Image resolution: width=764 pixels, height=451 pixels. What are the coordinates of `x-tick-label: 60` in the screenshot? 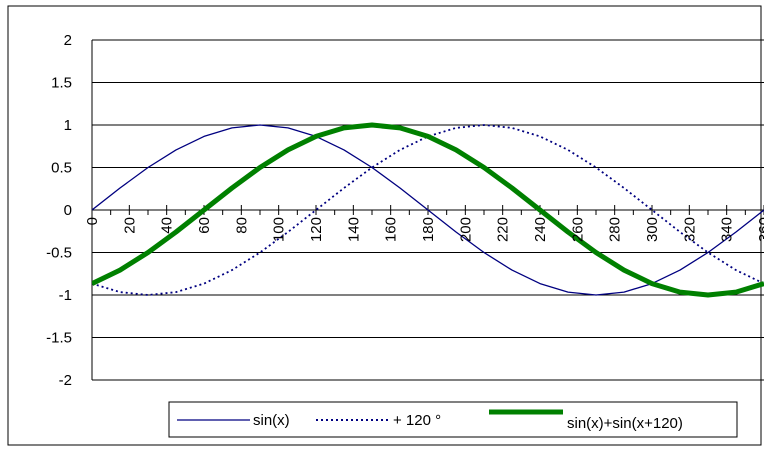 It's located at (204, 225).